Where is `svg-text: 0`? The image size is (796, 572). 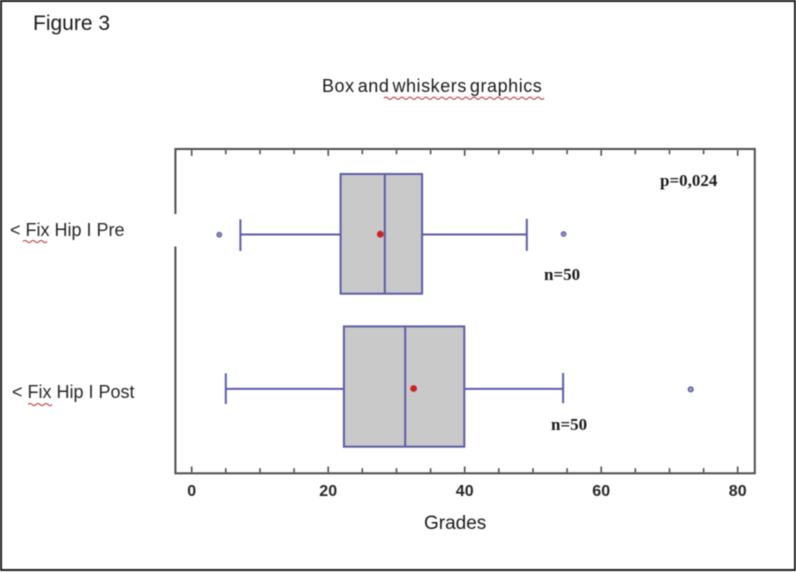
svg-text: 0 is located at coordinates (191, 491).